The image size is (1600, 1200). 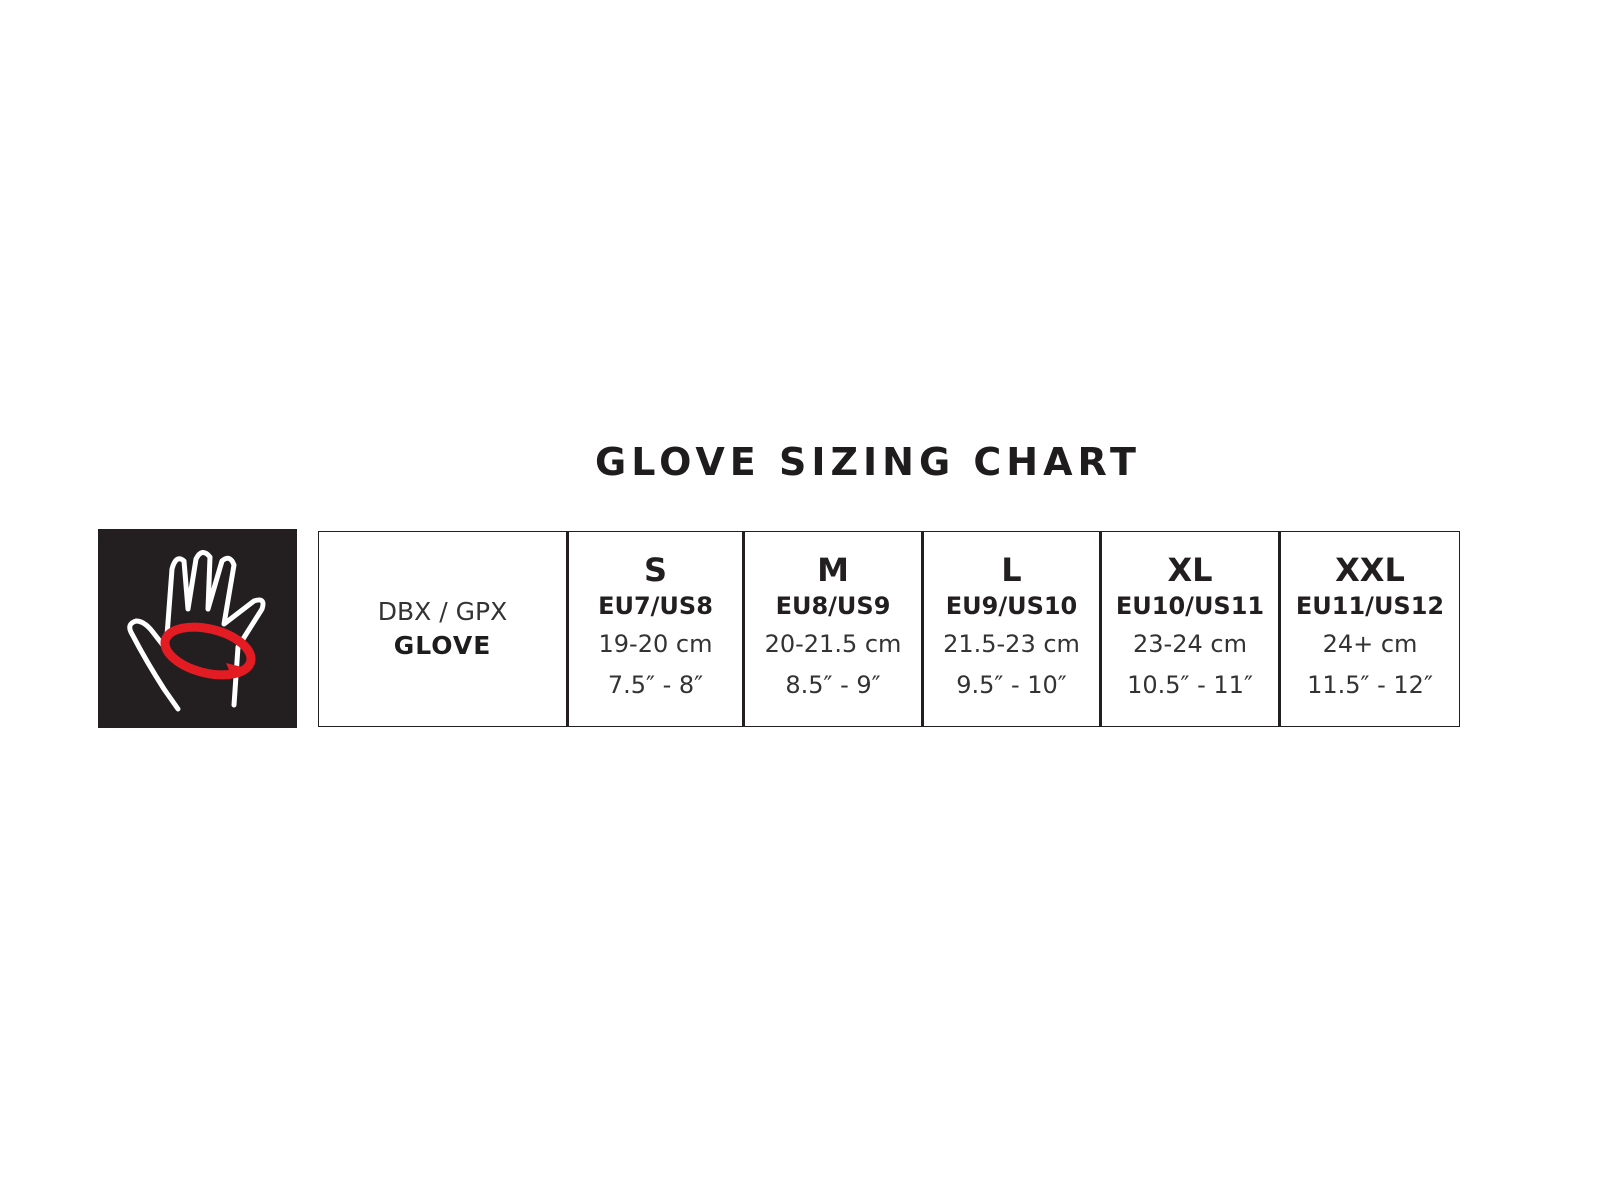 I want to click on cm-range: 20-21.5 cm, so click(x=833, y=644).